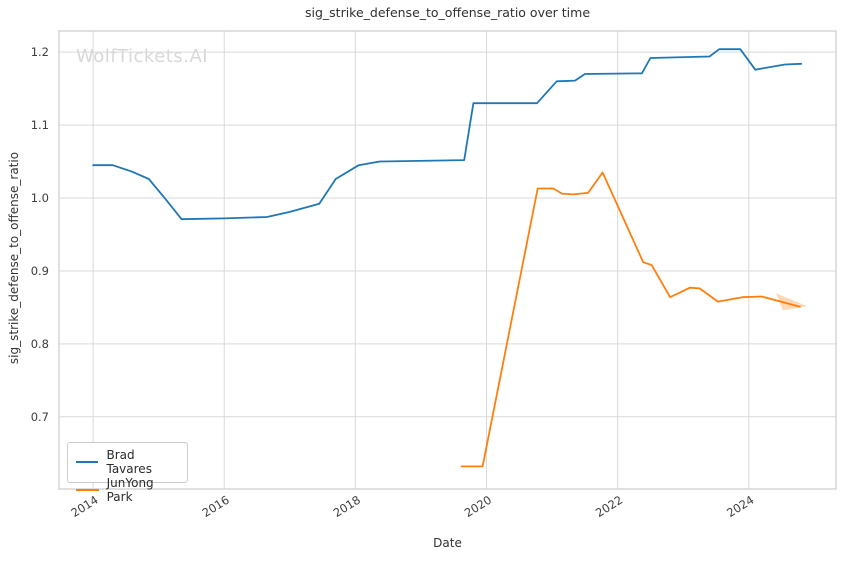 This screenshot has width=844, height=561. I want to click on legend-label: Brad Tavares, so click(129, 462).